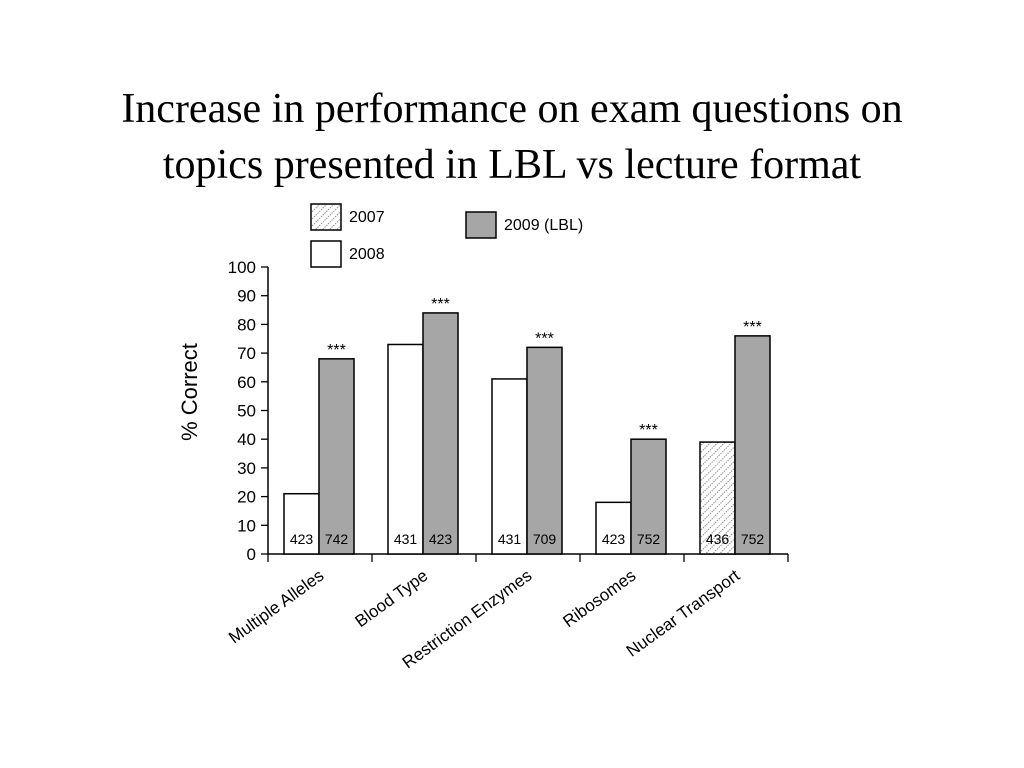  I want to click on y-tick-label: 0, so click(251, 554).